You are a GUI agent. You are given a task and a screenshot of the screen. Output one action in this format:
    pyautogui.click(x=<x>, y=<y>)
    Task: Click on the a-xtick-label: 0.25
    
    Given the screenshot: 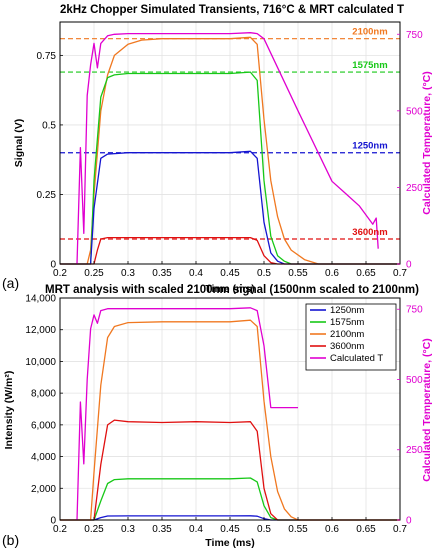 What is the action you would take?
    pyautogui.click(x=94, y=273)
    